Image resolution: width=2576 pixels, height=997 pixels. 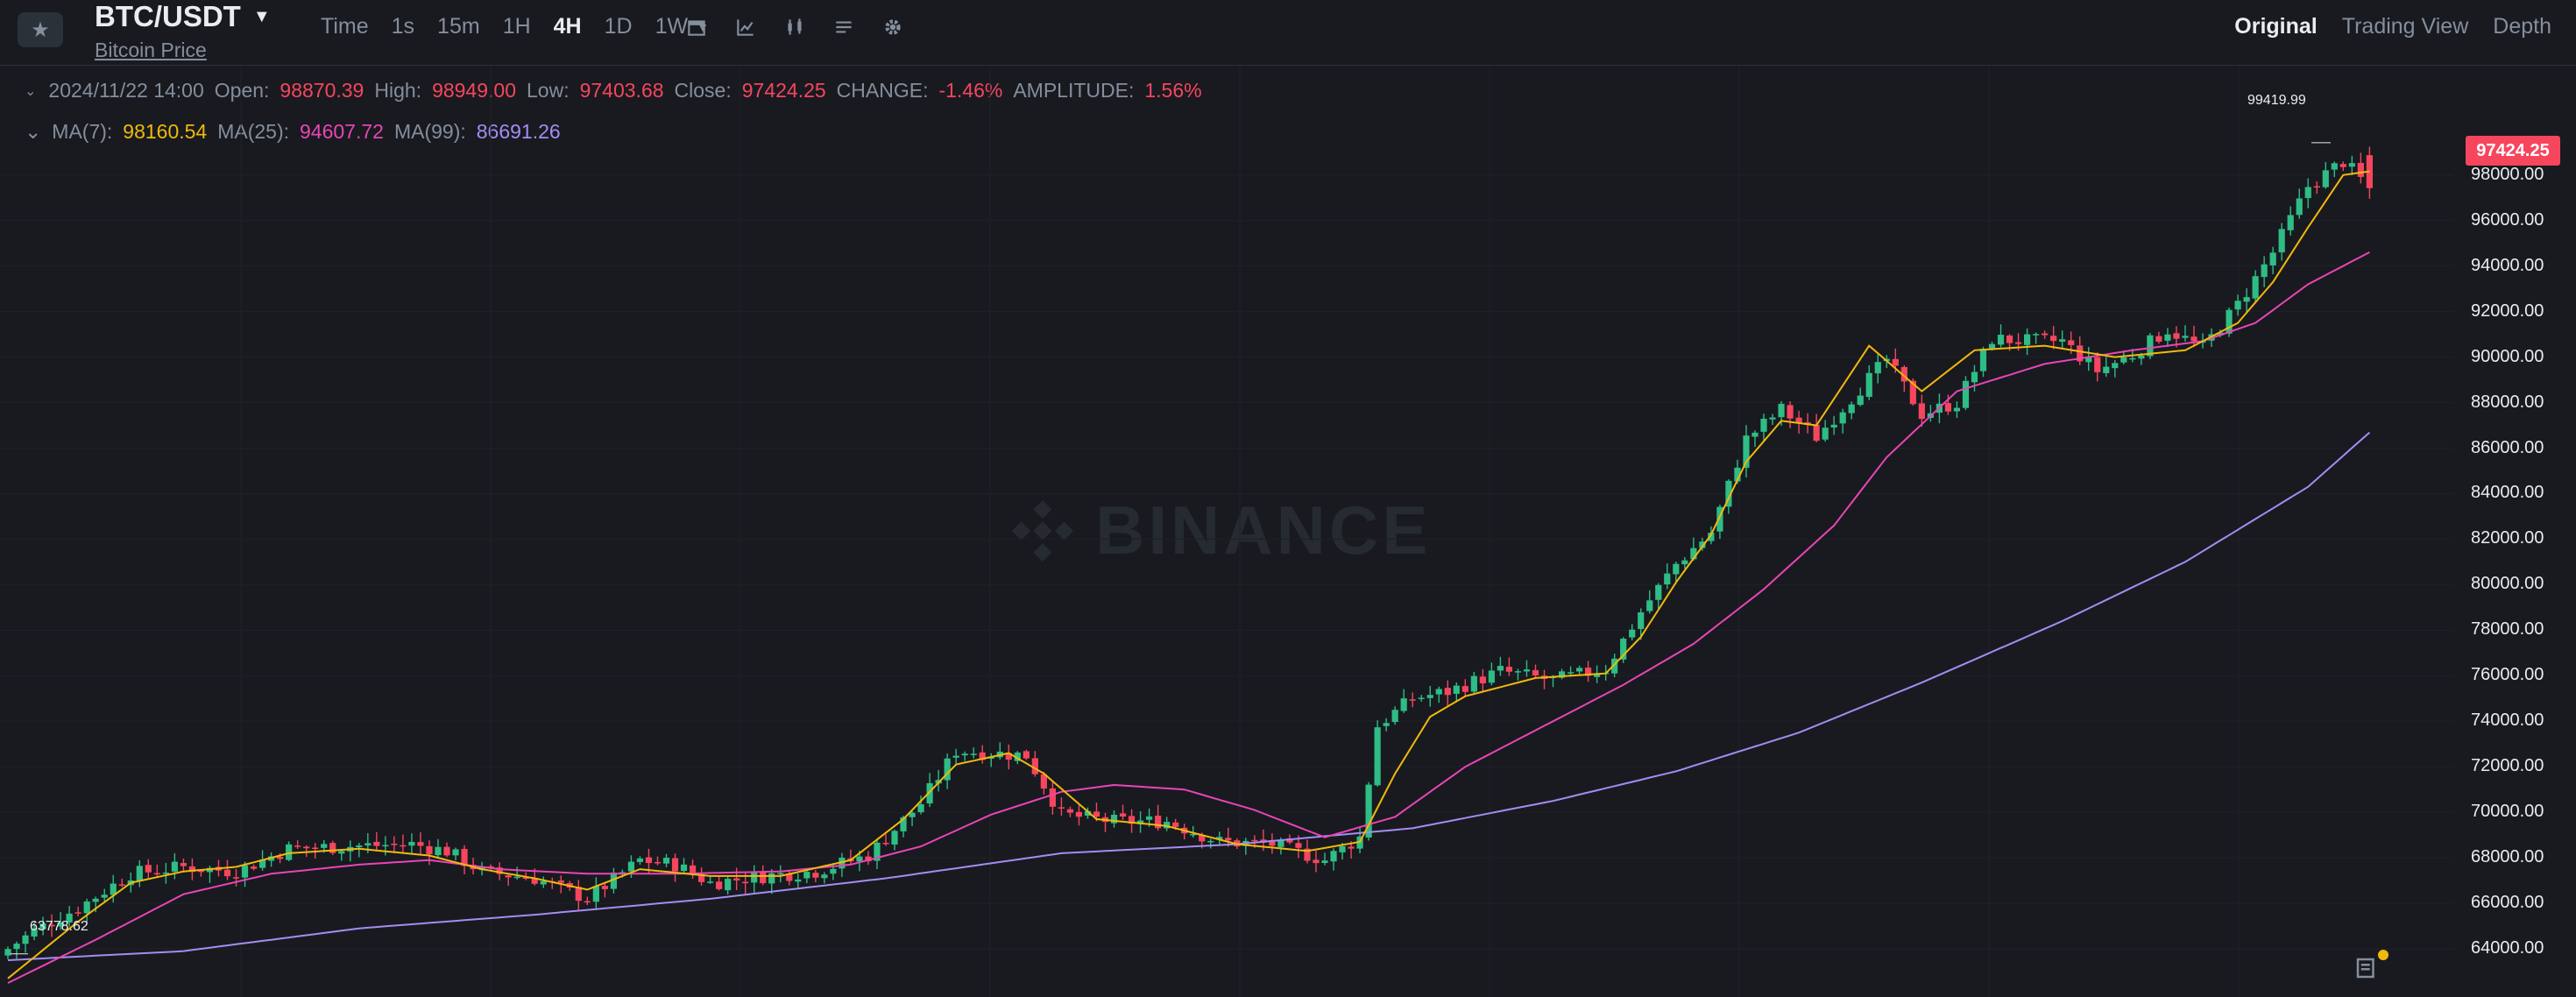 I want to click on pair-subtitle-link: Bitcoin Price, so click(x=151, y=50).